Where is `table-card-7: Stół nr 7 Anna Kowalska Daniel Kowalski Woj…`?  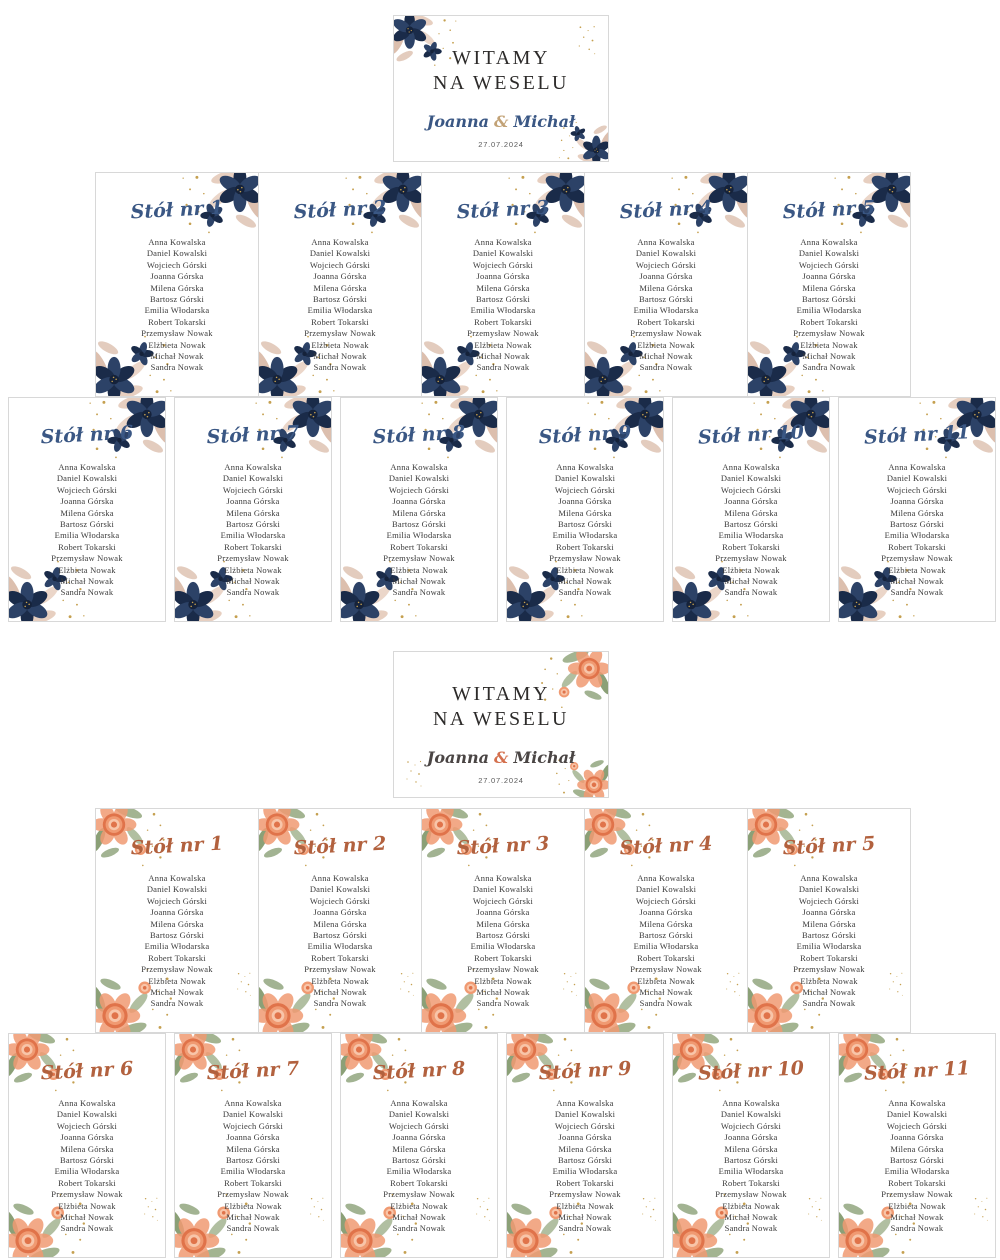
table-card-7: Stół nr 7 Anna Kowalska Daniel Kowalski Woj… is located at coordinates (253, 1145).